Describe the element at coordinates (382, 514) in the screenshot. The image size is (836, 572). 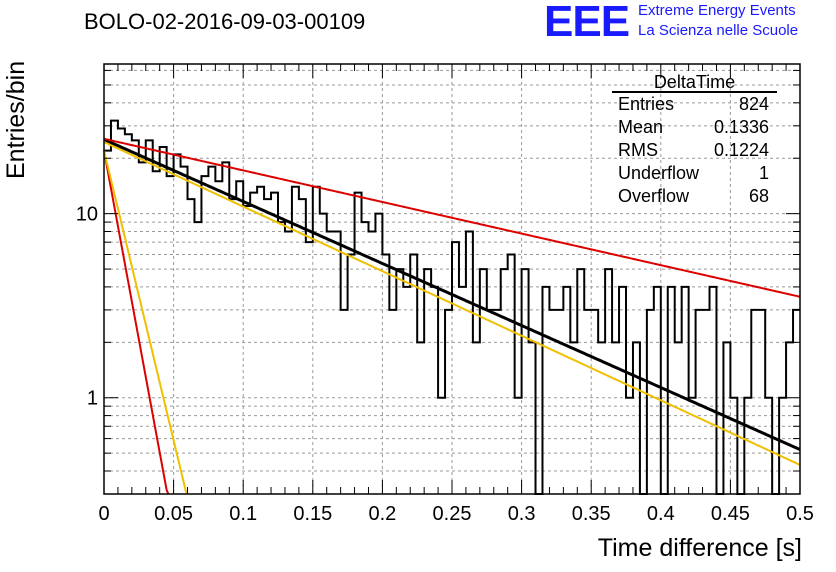
I see `x-tick-label: 0.2` at that location.